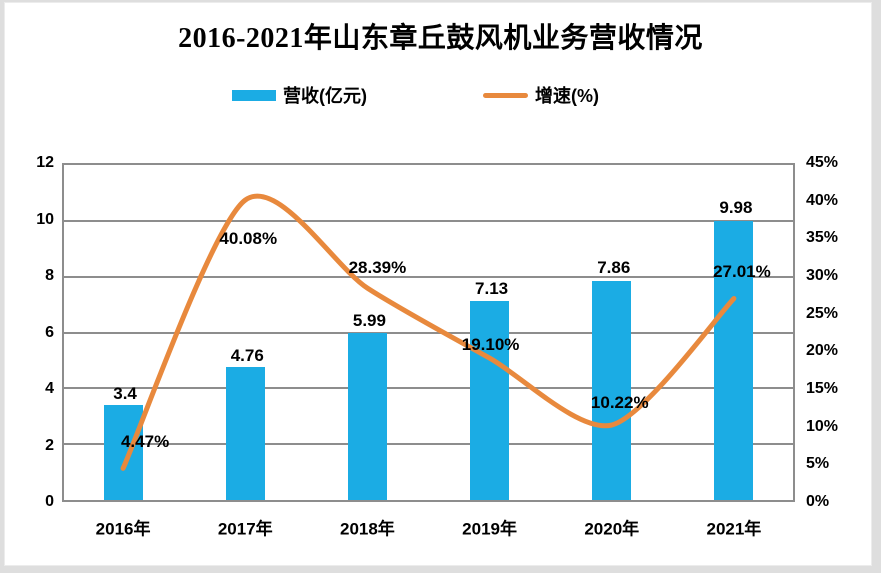 This screenshot has width=881, height=573. Describe the element at coordinates (742, 271) in the screenshot. I see `growth-value-label: 27.01%` at that location.